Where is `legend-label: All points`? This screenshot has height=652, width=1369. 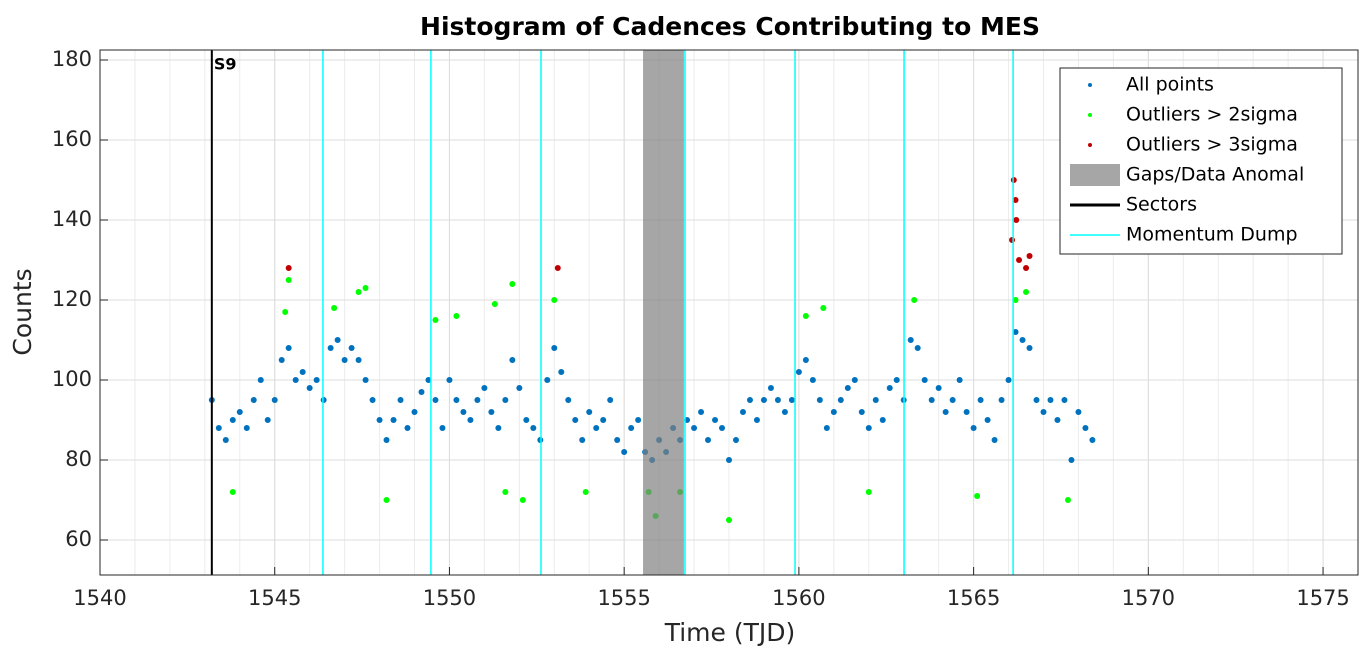
legend-label: All points is located at coordinates (1170, 85).